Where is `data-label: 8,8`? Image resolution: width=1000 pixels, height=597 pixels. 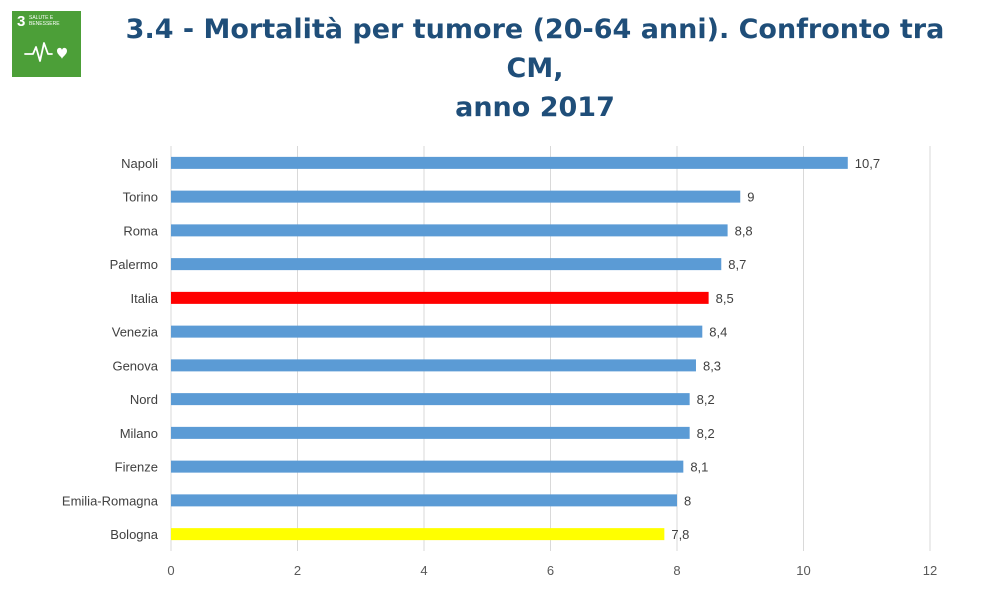 data-label: 8,8 is located at coordinates (744, 230).